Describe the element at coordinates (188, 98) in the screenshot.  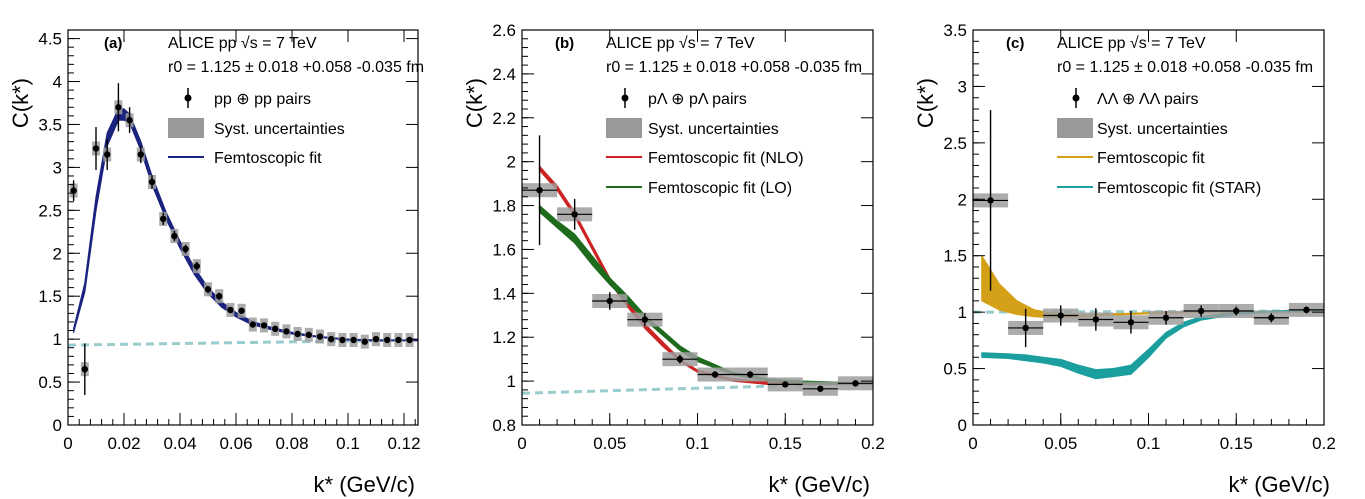
I see `legend-marker-icon` at that location.